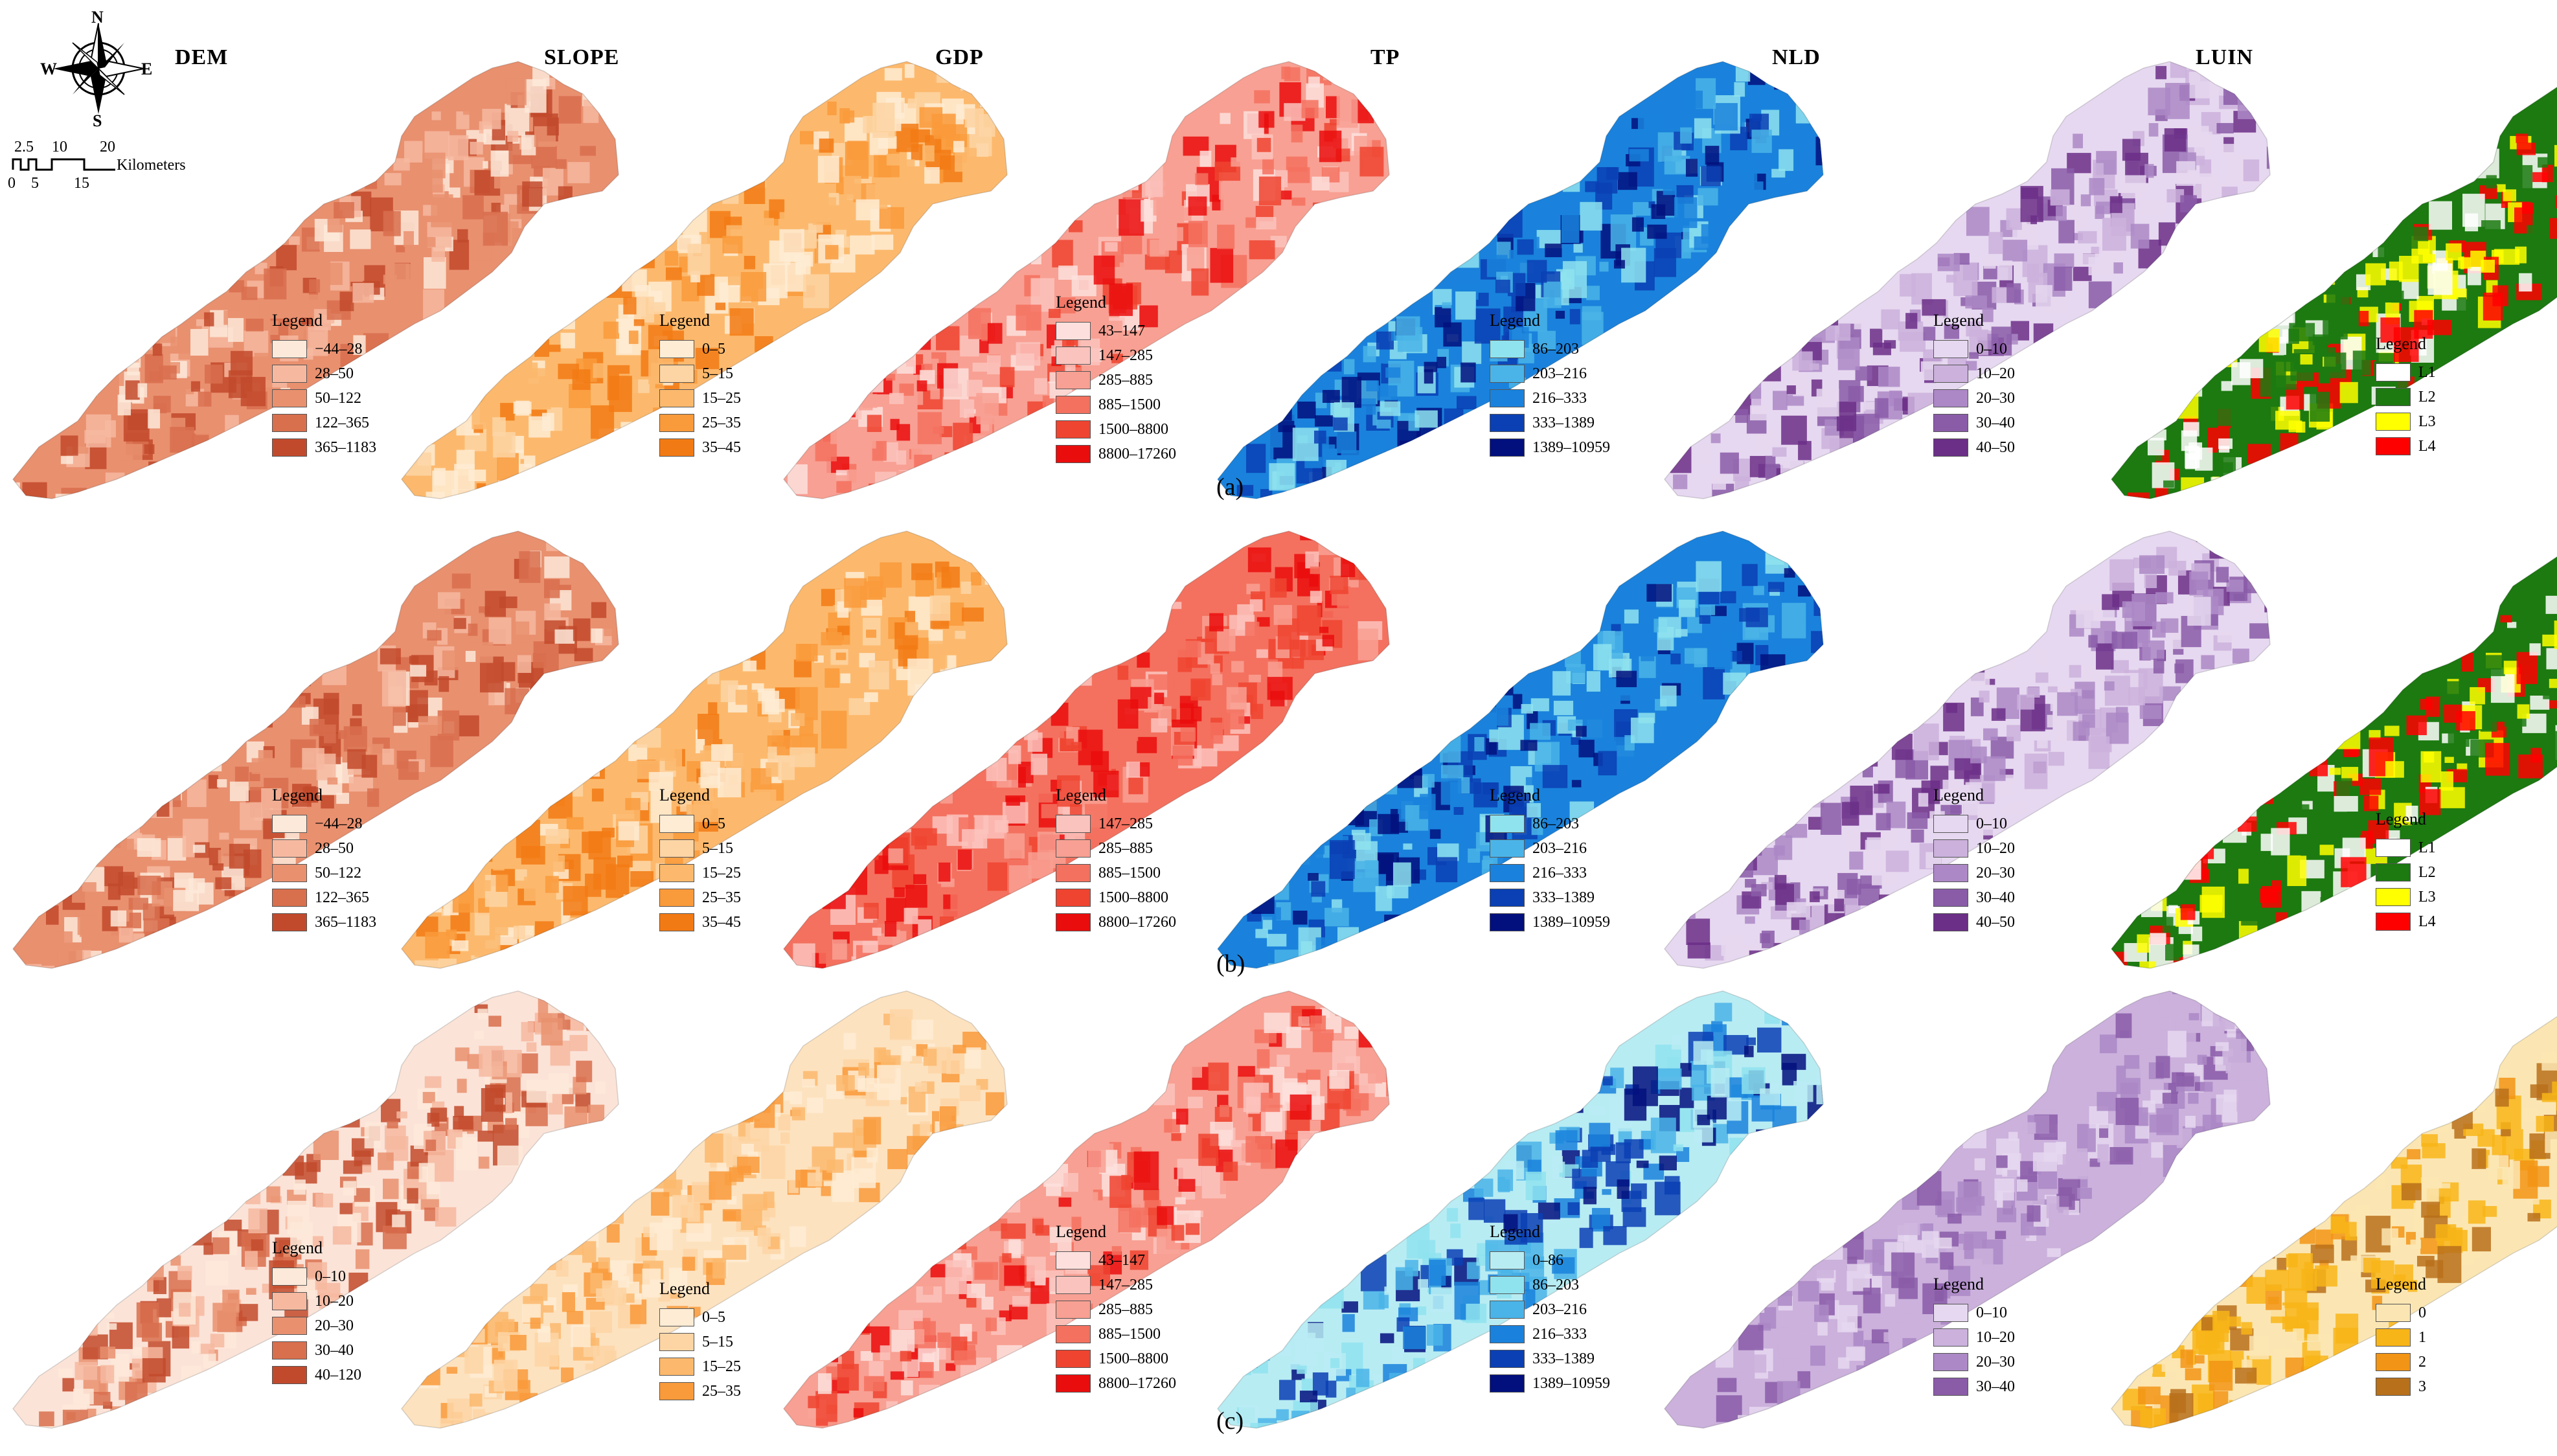 Image resolution: width=2557 pixels, height=1456 pixels. Describe the element at coordinates (63, 165) in the screenshot. I see `scale-bar` at that location.